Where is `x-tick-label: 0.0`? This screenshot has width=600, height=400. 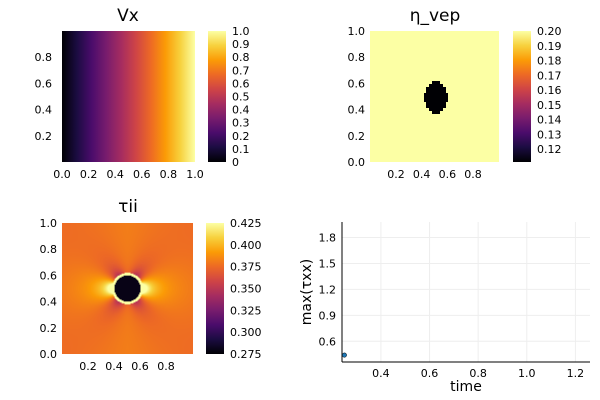
x-tick-label: 0.0 is located at coordinates (62, 174).